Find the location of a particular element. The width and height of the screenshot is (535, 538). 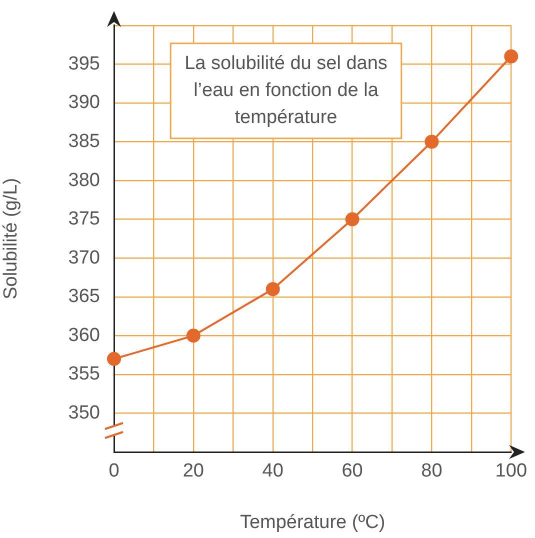

y-tick-label: 395 is located at coordinates (84, 63).